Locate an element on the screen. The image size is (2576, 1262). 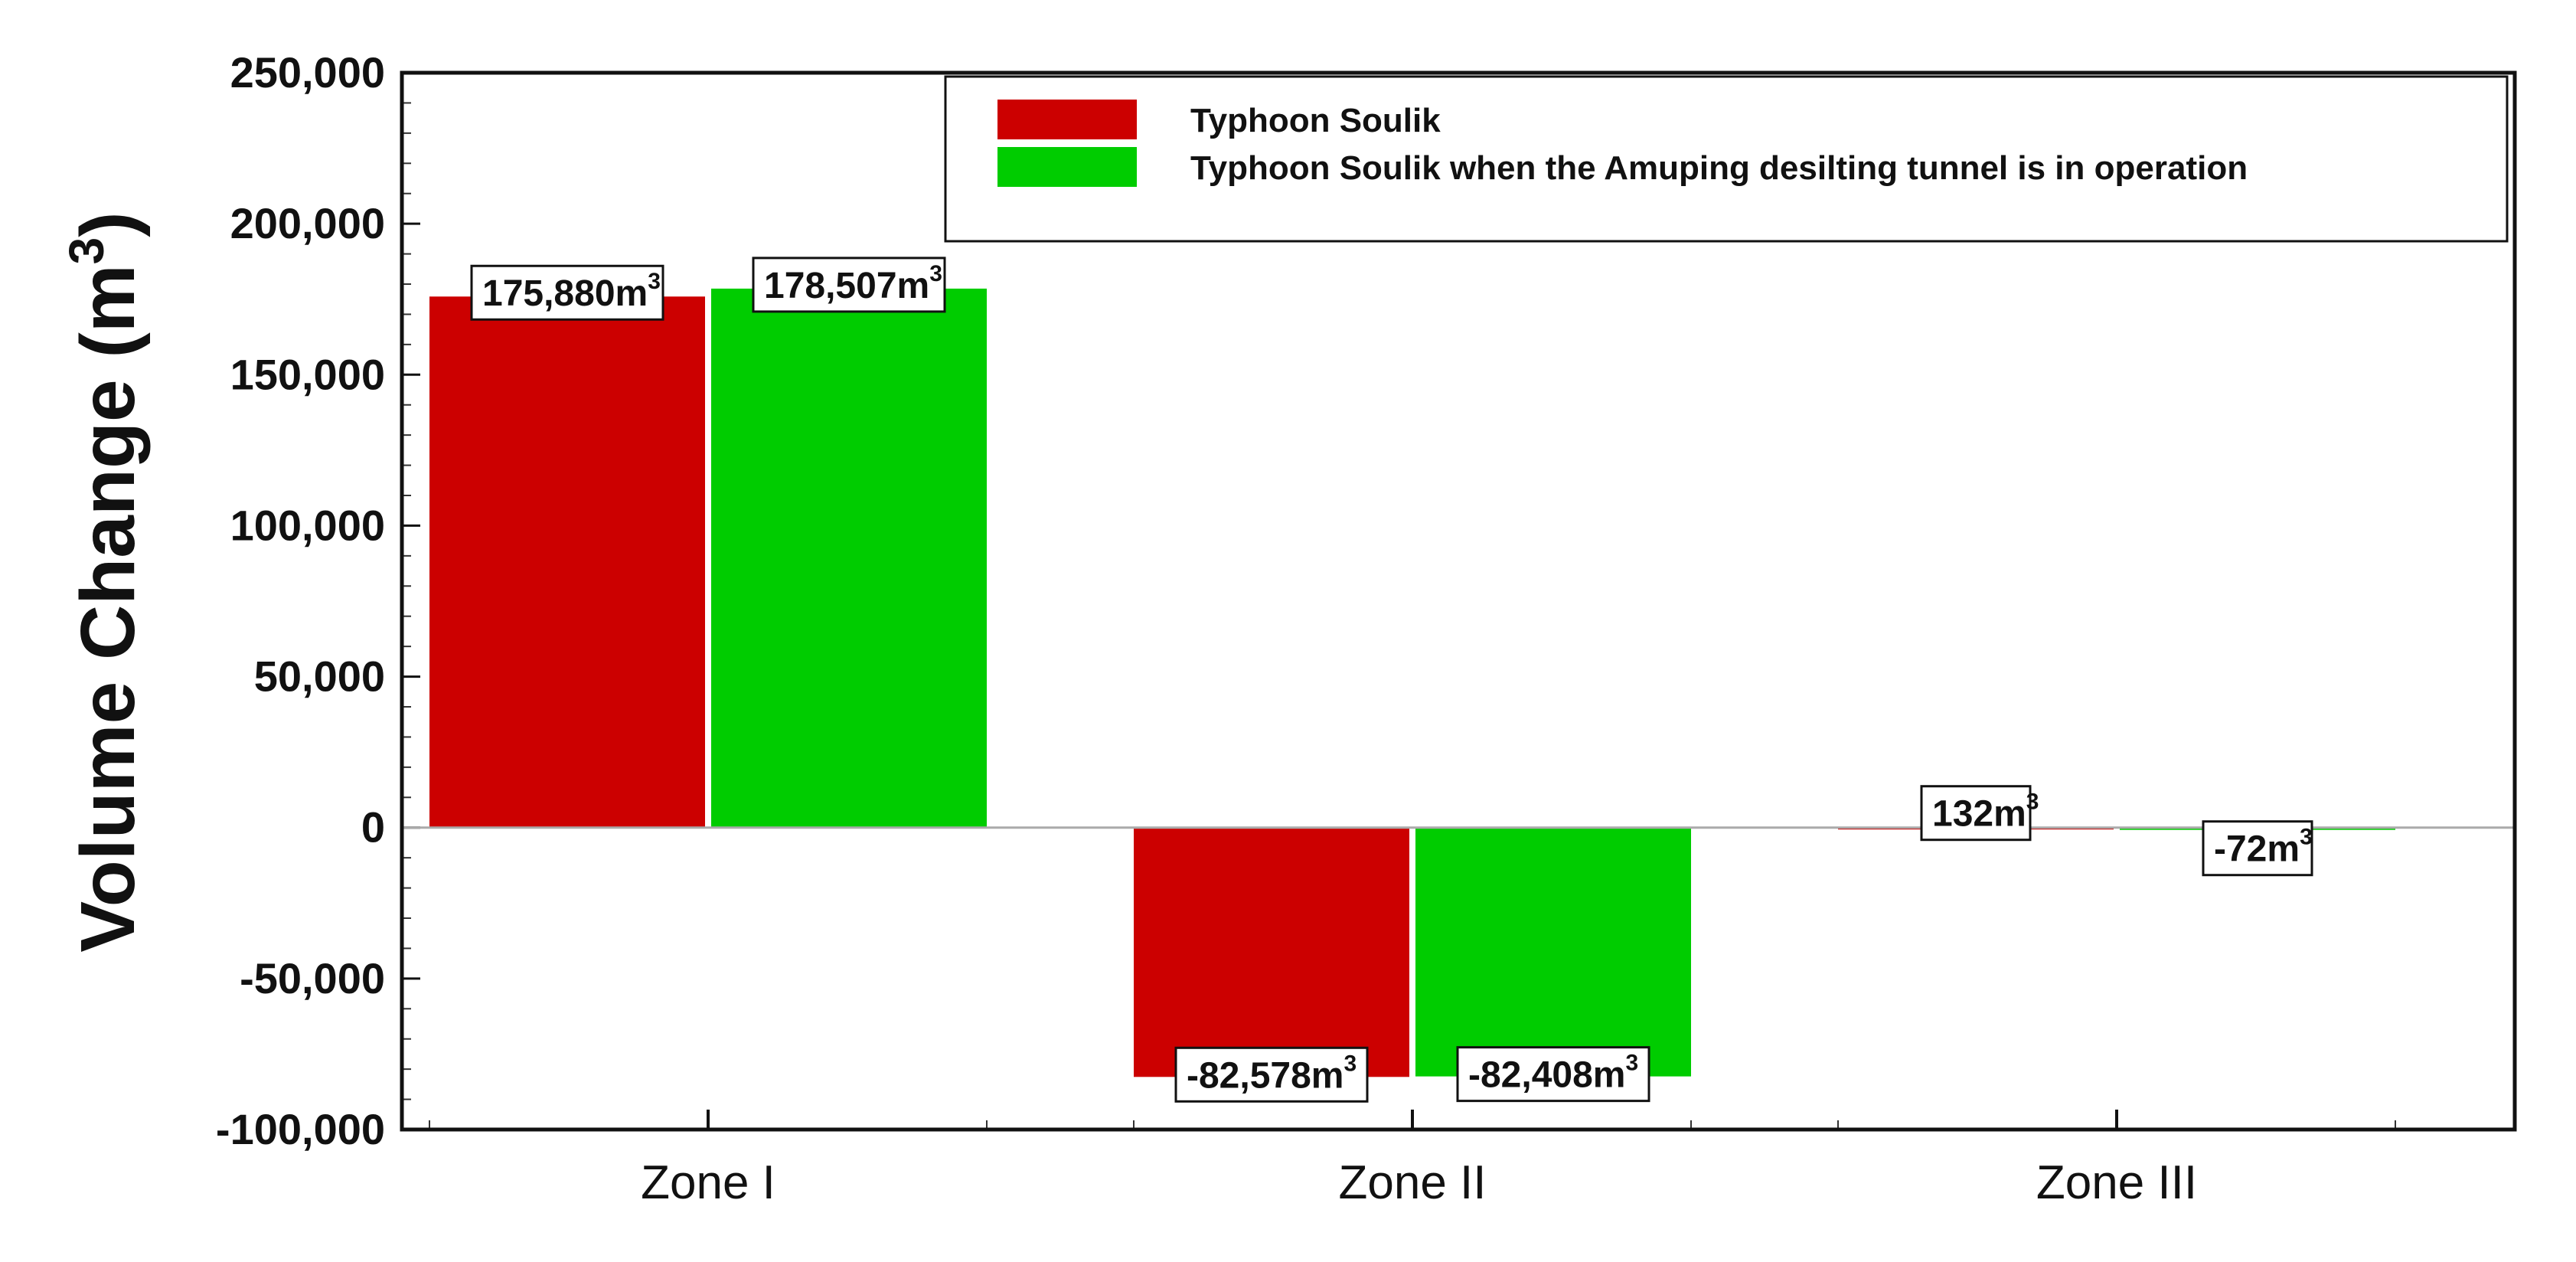
data-label-text: -82,578m3 is located at coordinates (1272, 1074).